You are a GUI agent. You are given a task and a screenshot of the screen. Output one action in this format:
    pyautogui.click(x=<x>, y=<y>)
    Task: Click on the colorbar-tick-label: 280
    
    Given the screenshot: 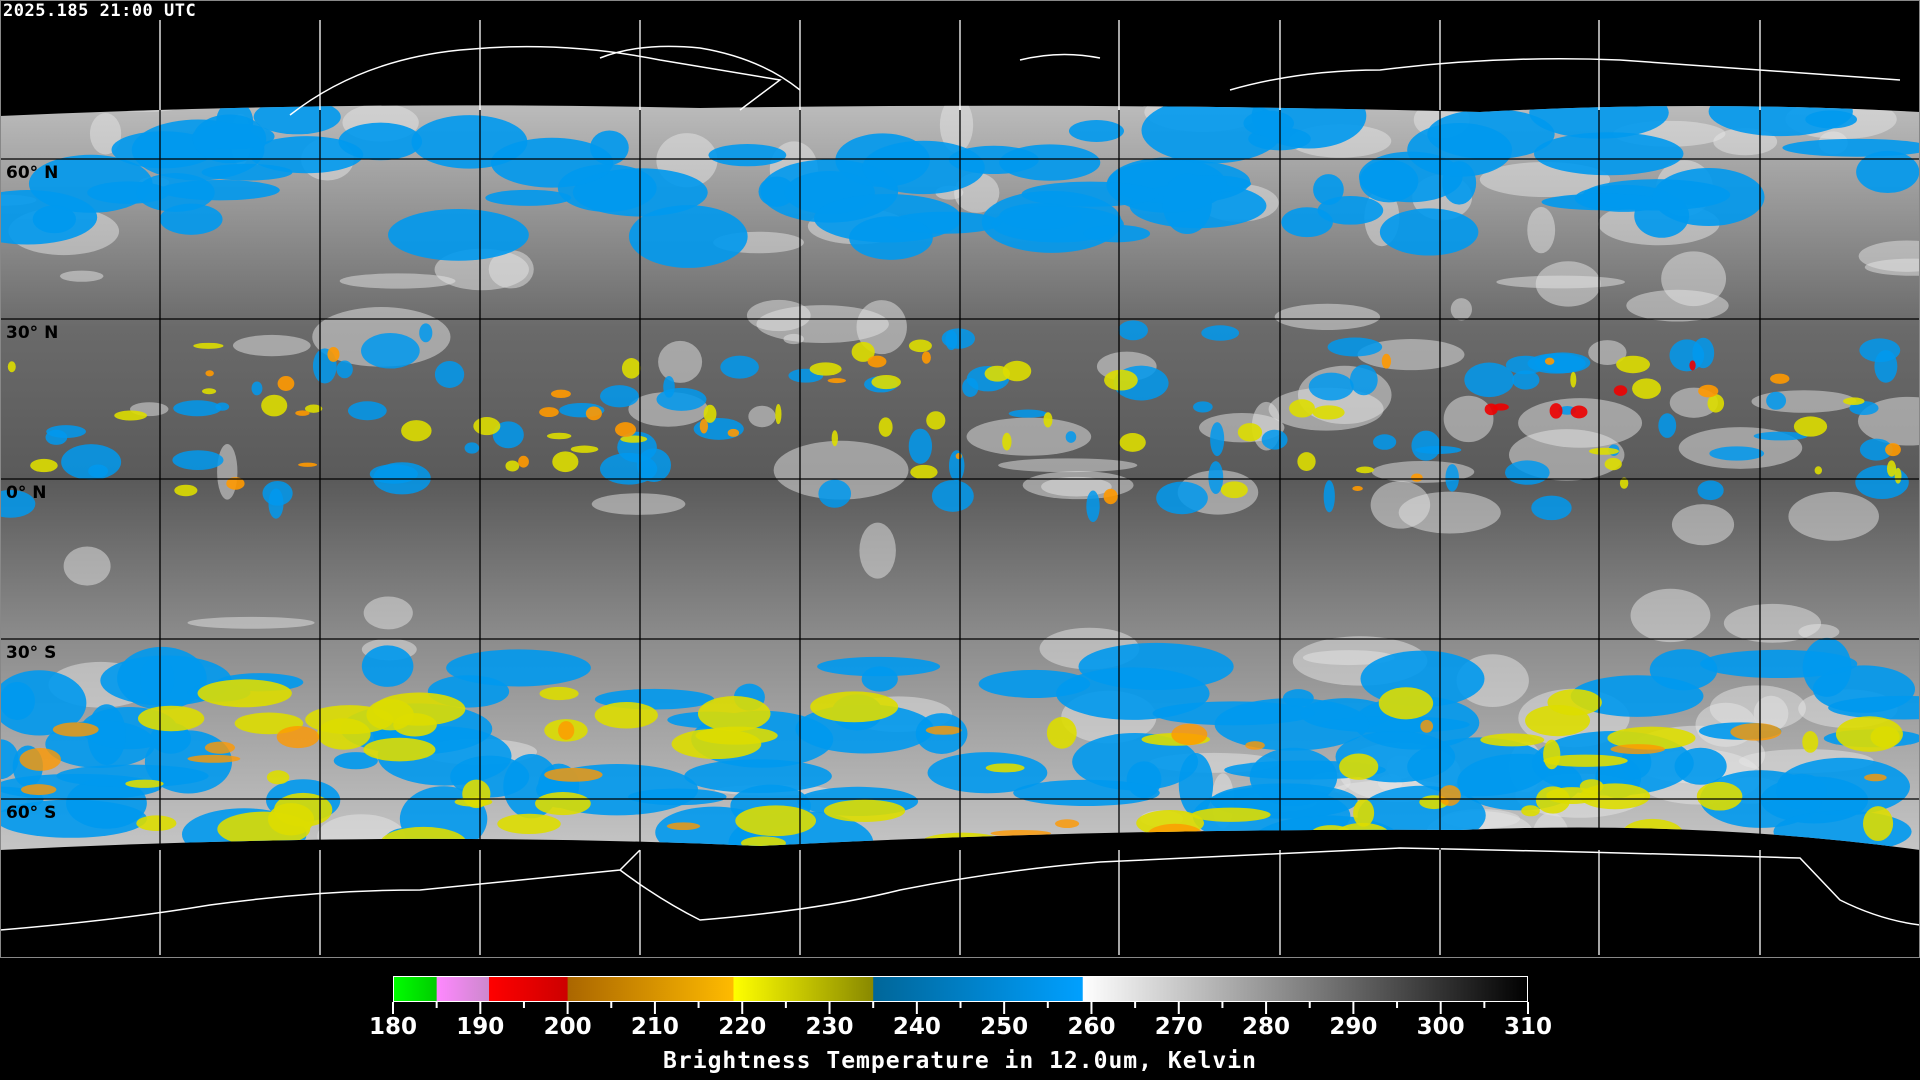 What is the action you would take?
    pyautogui.click(x=1266, y=1027)
    